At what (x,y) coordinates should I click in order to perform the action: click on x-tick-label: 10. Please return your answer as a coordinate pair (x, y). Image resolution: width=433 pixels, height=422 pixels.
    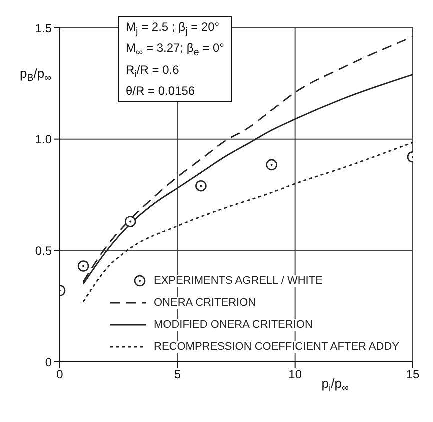
    Looking at the image, I should click on (295, 375).